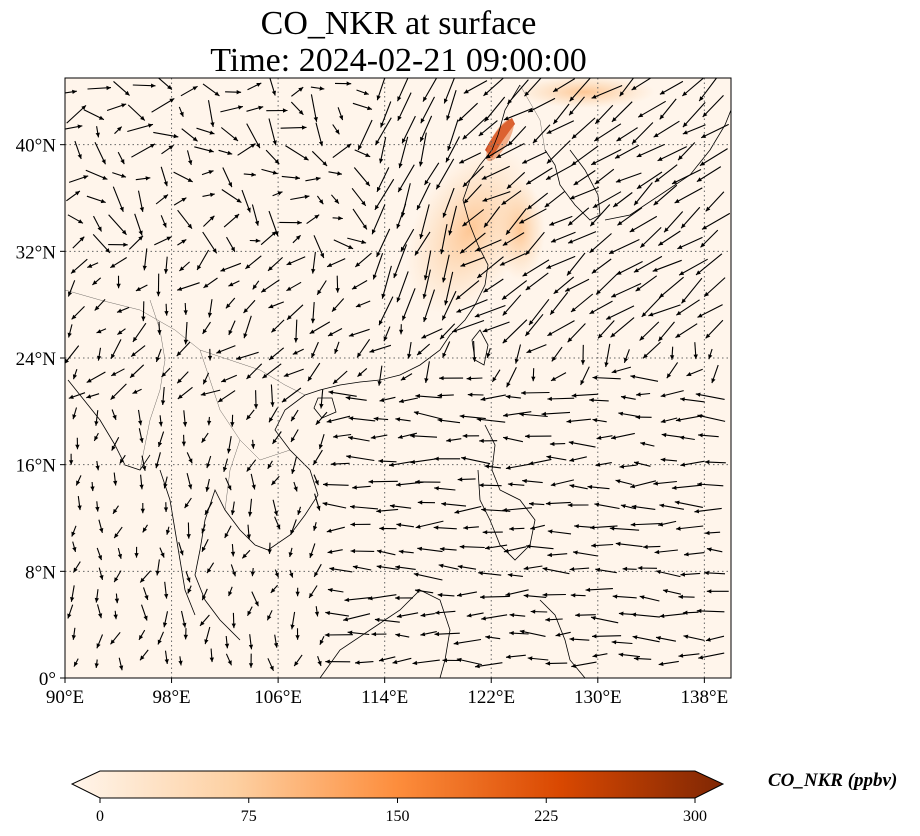 The width and height of the screenshot is (920, 836). Describe the element at coordinates (412, 240) in the screenshot. I see `china-coast` at that location.